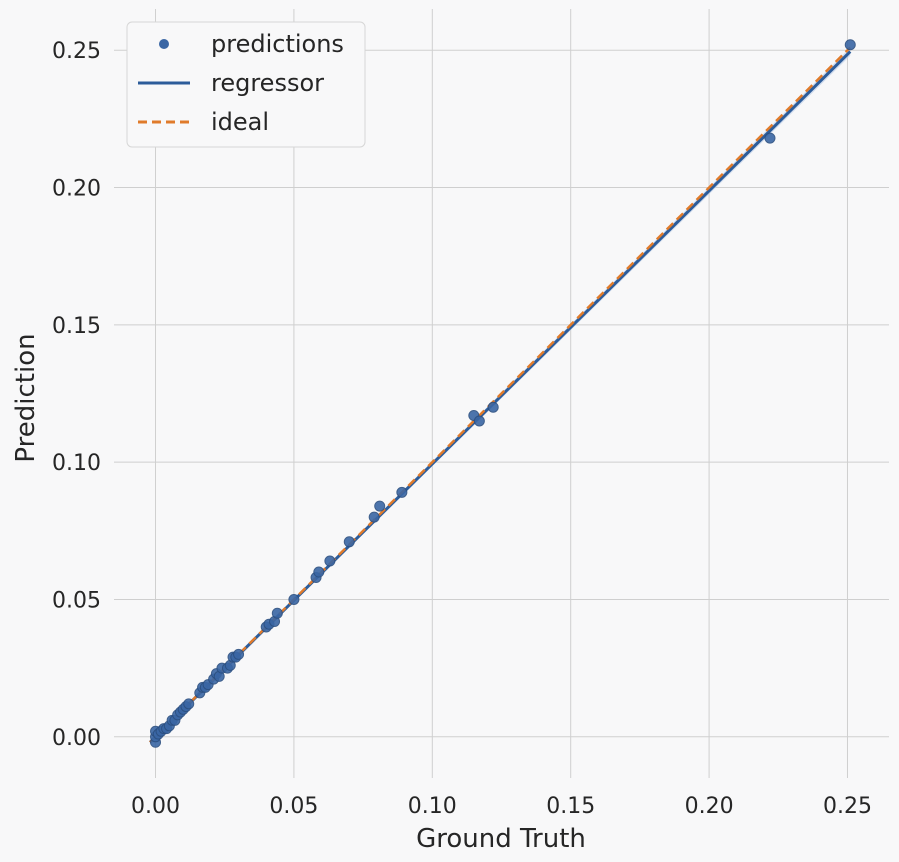 Image resolution: width=899 pixels, height=862 pixels. Describe the element at coordinates (267, 83) in the screenshot. I see `legend-label-regressor: regressor` at that location.